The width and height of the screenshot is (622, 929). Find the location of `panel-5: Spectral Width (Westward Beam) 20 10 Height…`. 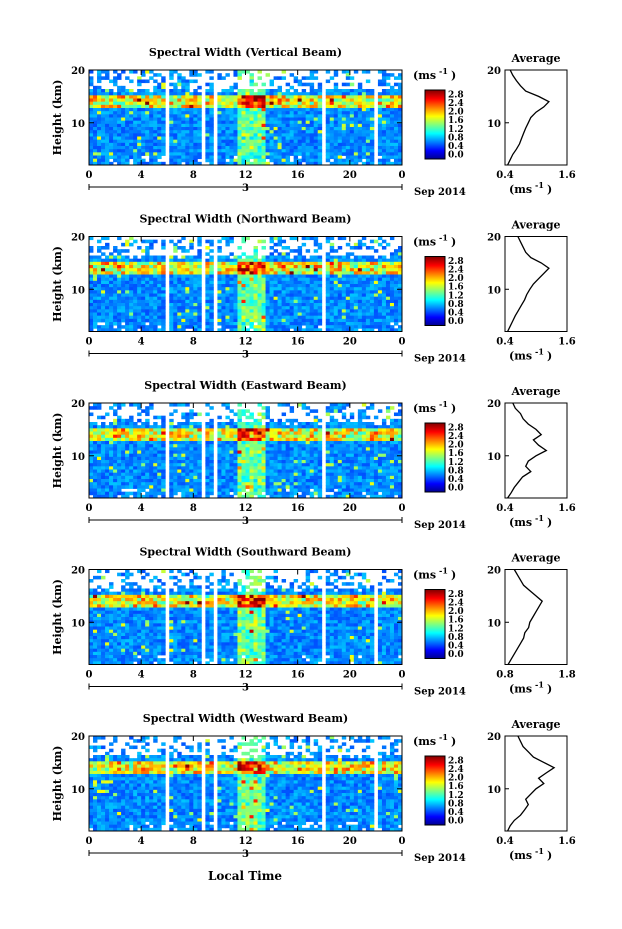

panel-5: Spectral Width (Westward Beam) 20 10 Height… is located at coordinates (313, 788).